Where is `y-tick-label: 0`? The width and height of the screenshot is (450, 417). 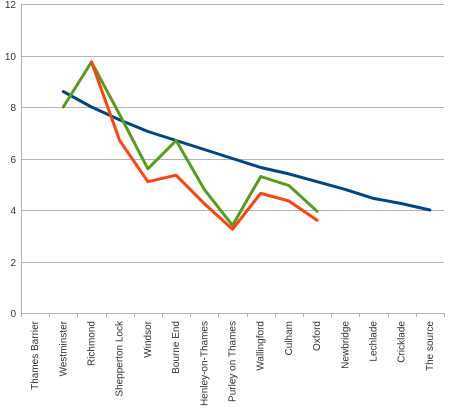
y-tick-label: 0 is located at coordinates (13, 314).